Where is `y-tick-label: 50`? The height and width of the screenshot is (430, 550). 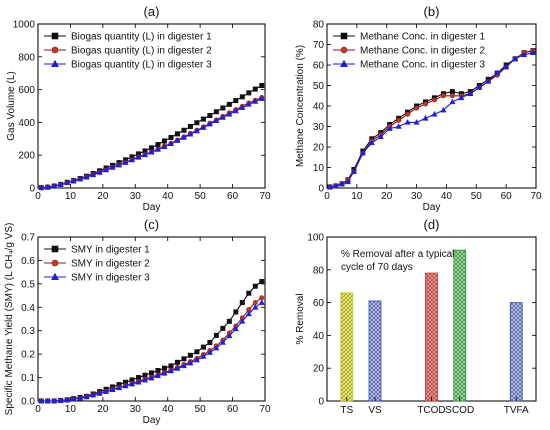
y-tick-label: 50 is located at coordinates (319, 86).